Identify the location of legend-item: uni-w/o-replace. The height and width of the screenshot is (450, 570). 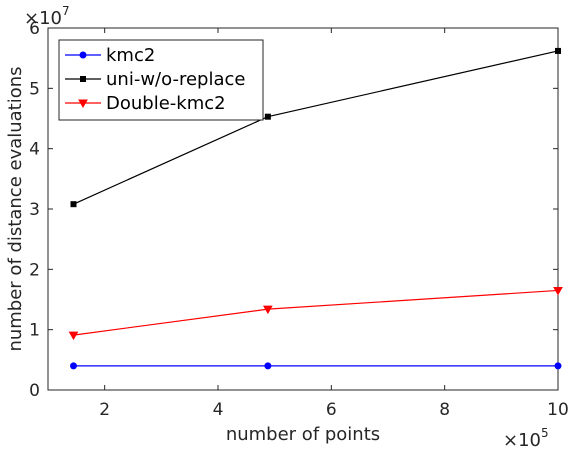
(155, 79).